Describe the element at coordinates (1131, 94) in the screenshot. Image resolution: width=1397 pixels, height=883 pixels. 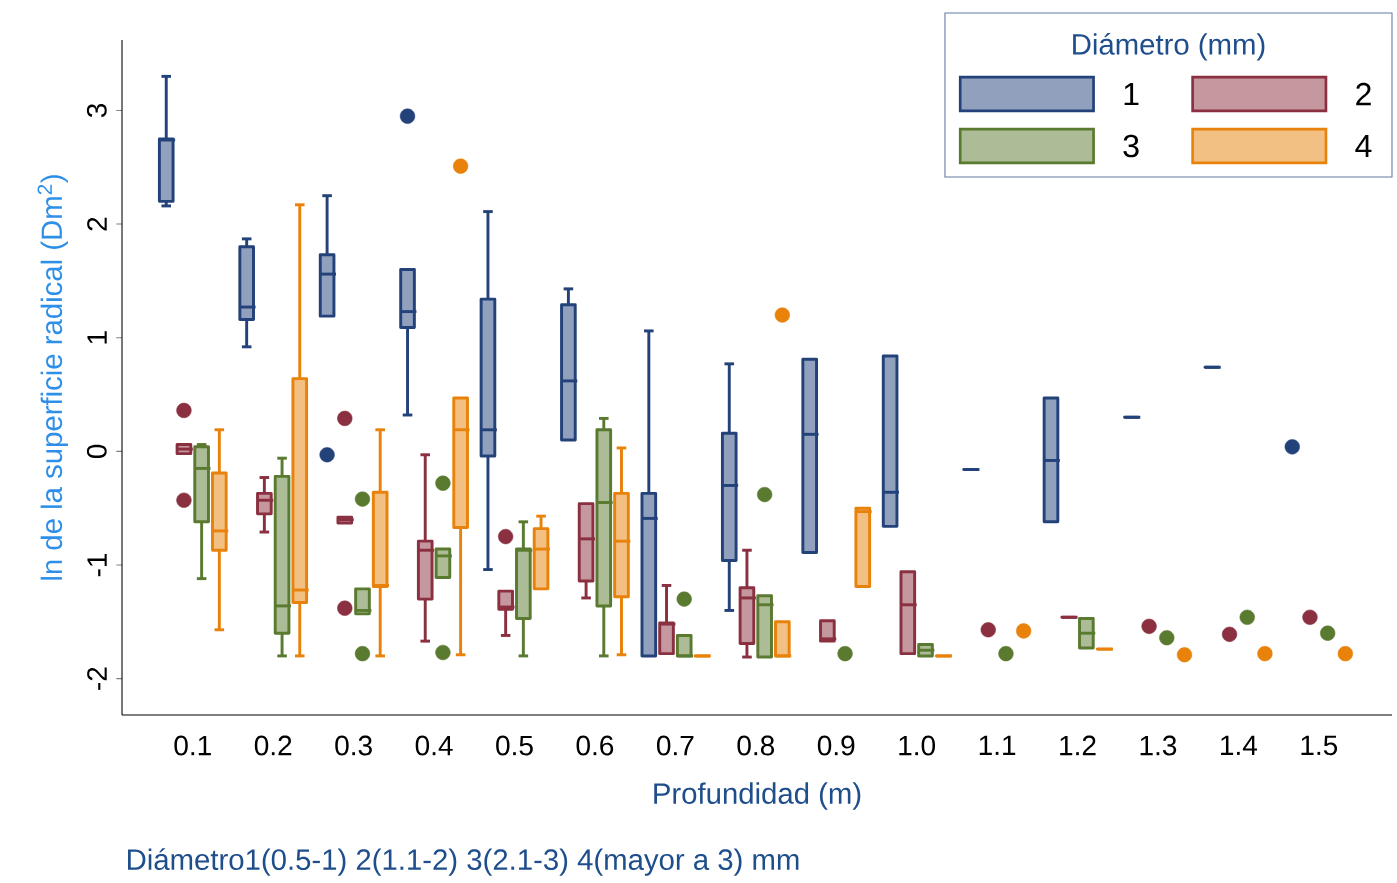
I see `legend-label: 1` at that location.